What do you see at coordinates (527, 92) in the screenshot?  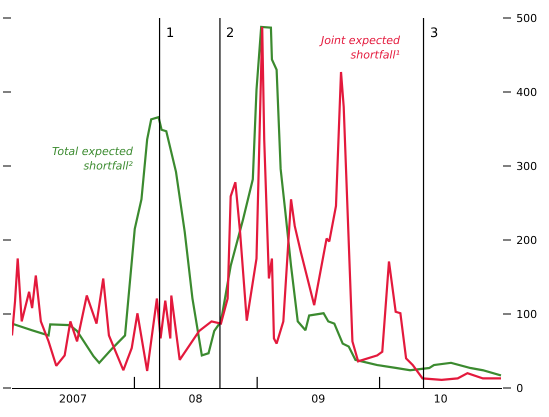 I see `y-tick-label: 400` at bounding box center [527, 92].